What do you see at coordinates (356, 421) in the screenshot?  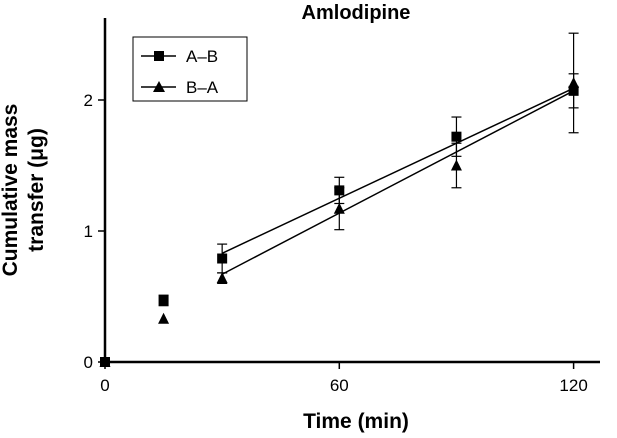 I see `x-axis-label: Time (min)` at bounding box center [356, 421].